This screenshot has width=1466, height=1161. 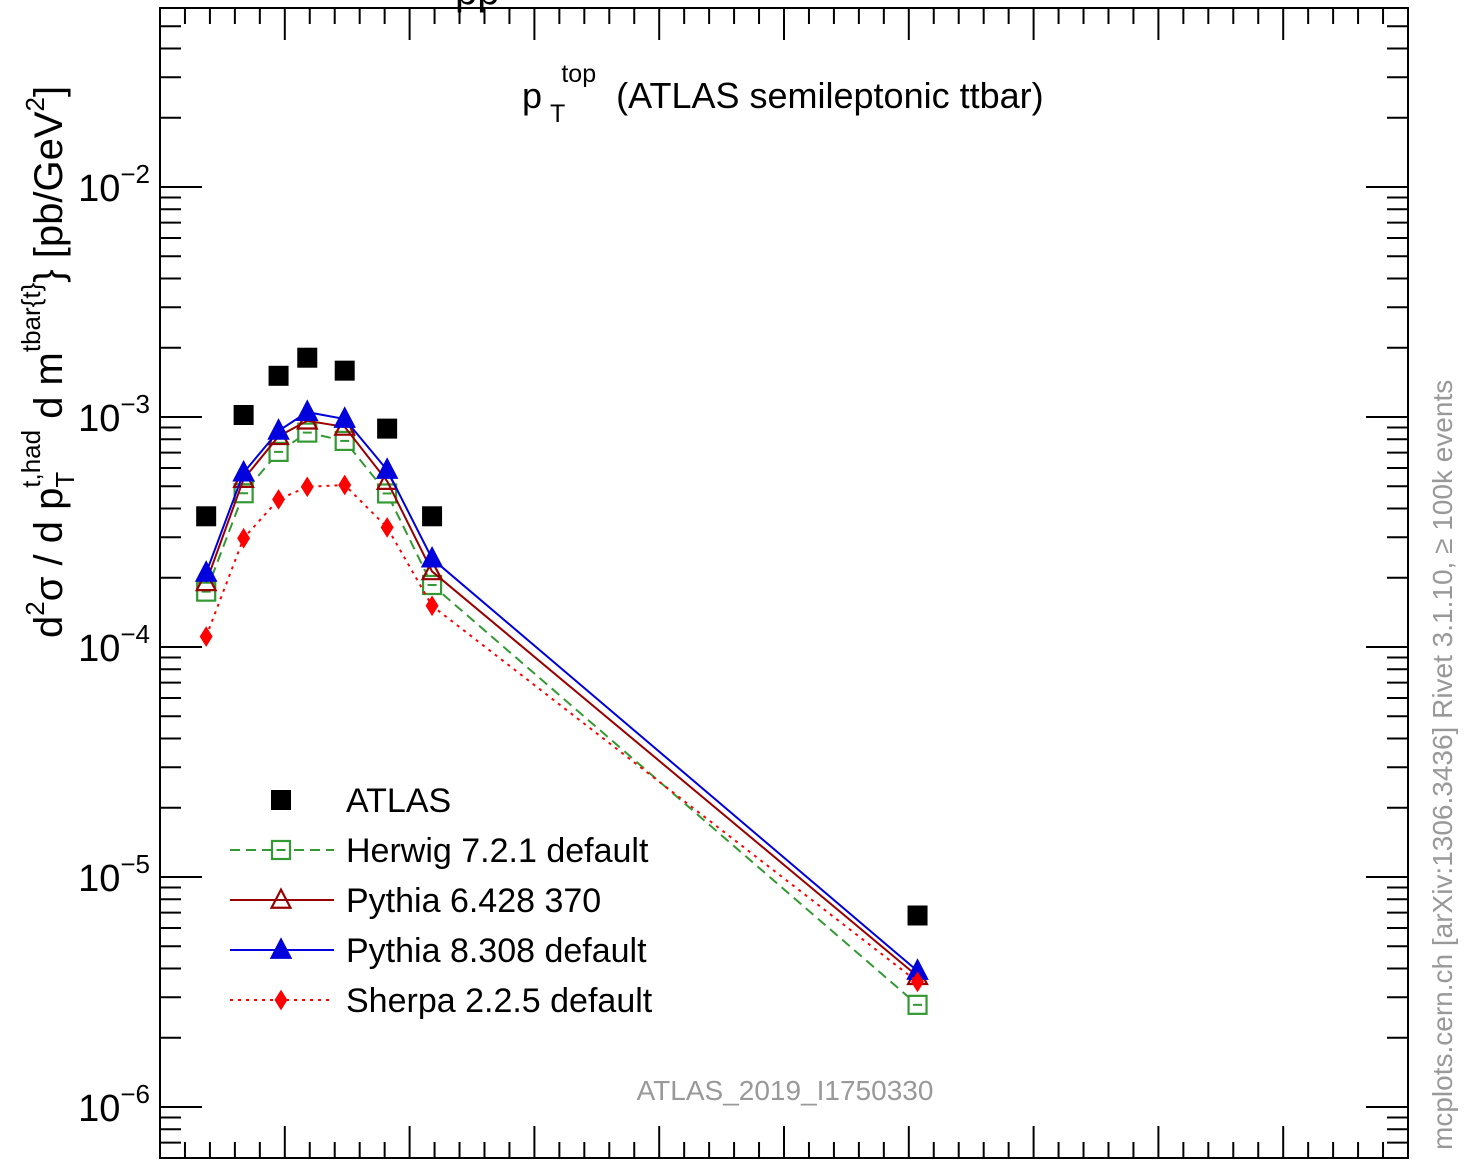 I want to click on y-tick-label: 10⁻³, so click(x=114, y=414).